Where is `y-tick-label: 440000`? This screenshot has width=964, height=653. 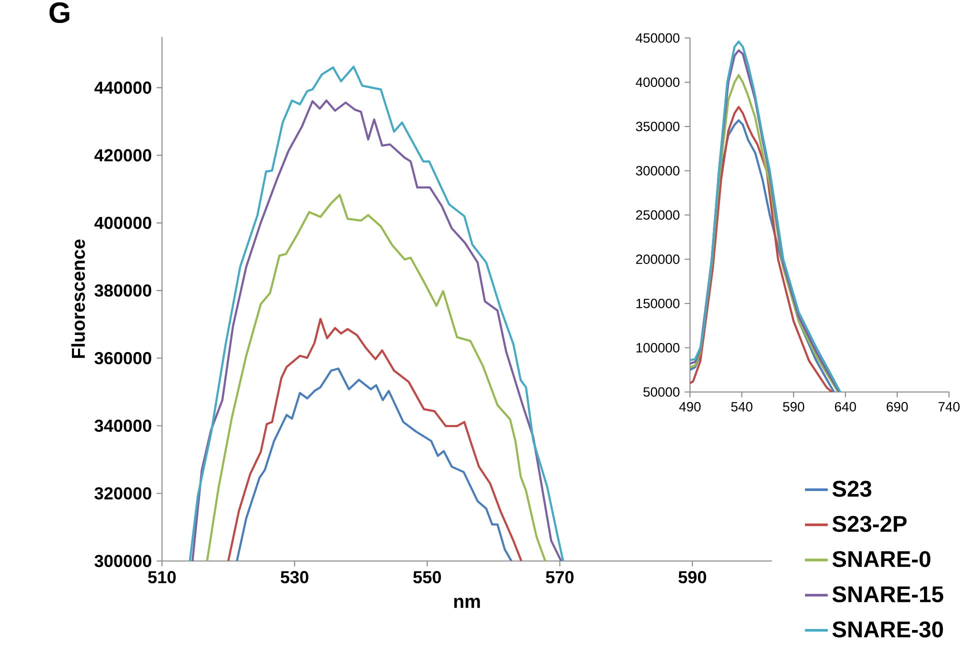
y-tick-label: 440000 is located at coordinates (123, 88).